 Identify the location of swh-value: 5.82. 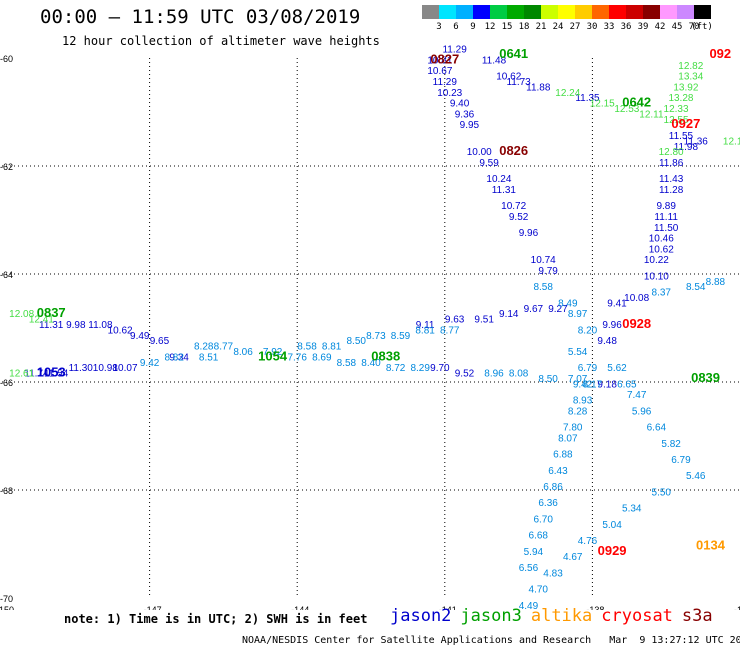
(671, 444).